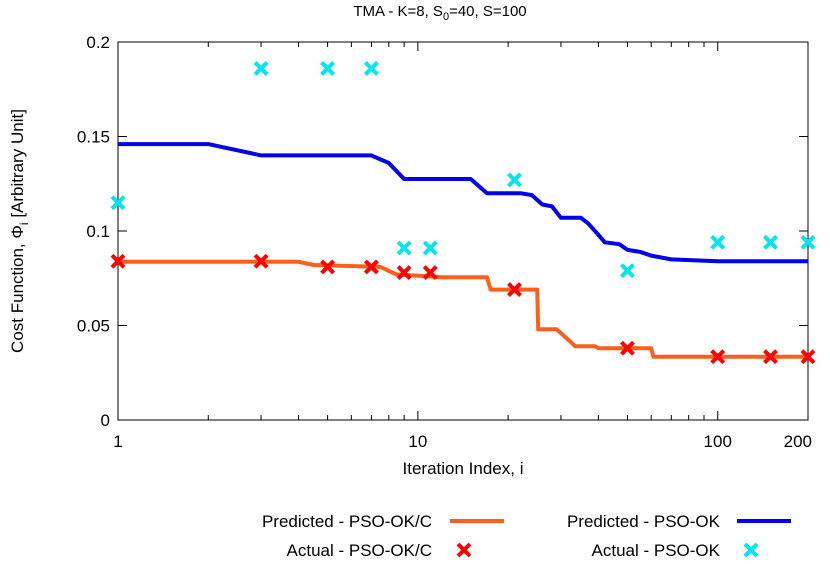 The width and height of the screenshot is (830, 564). I want to click on x-tick-label: 10, so click(417, 441).